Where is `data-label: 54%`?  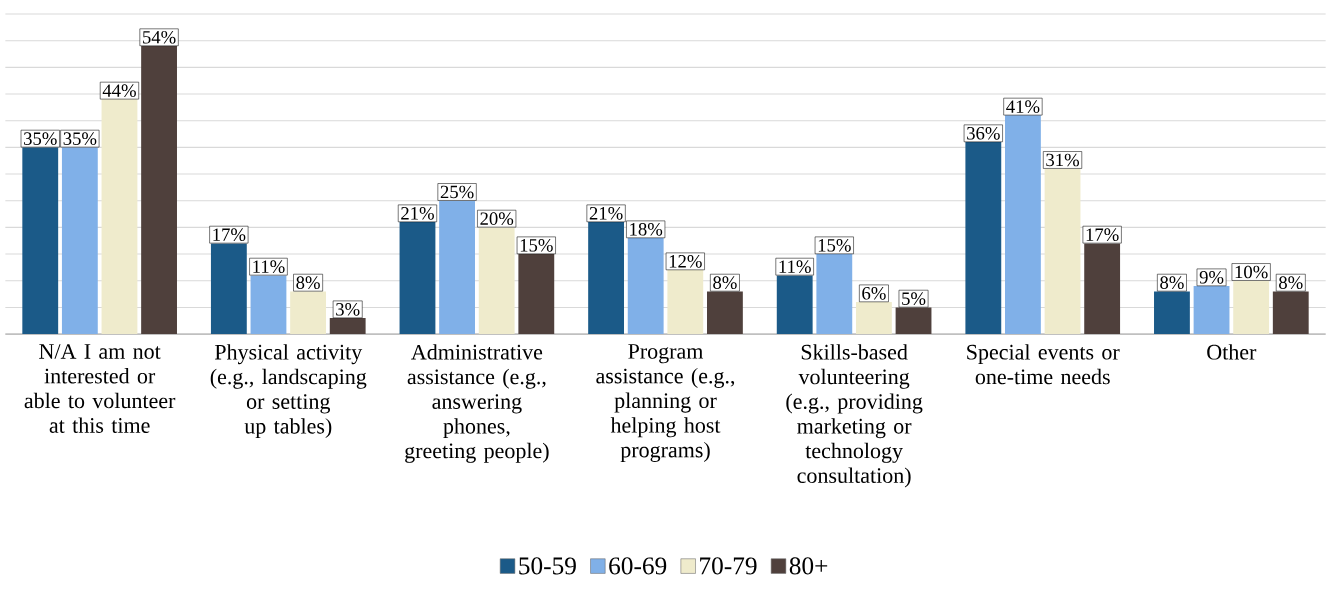
data-label: 54% is located at coordinates (159, 37).